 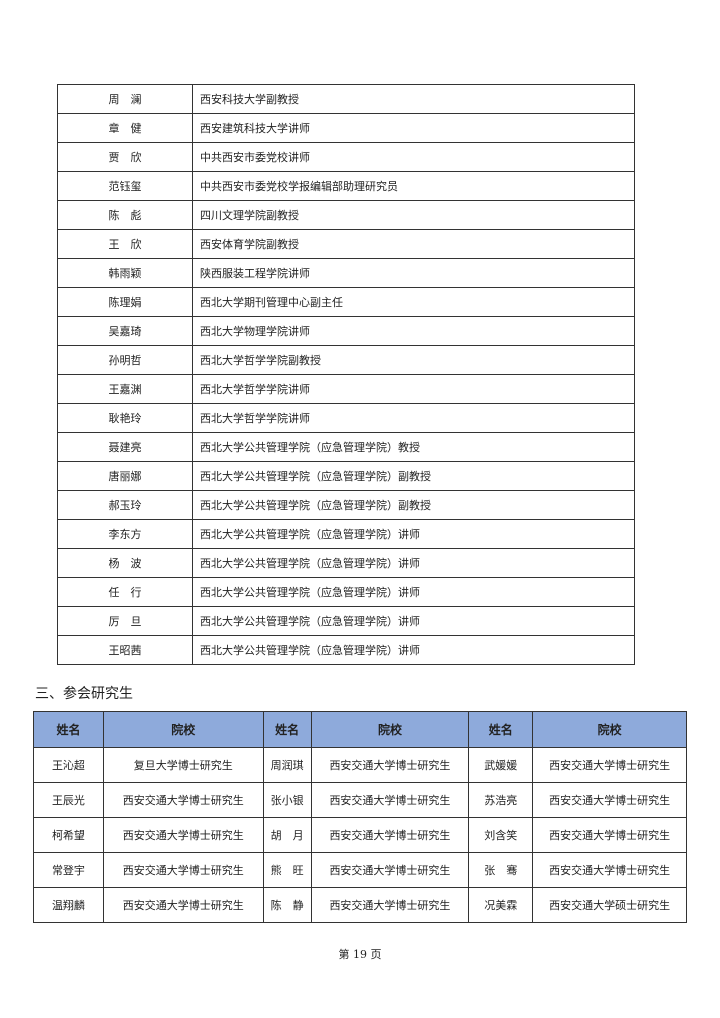 What do you see at coordinates (287, 835) in the screenshot?
I see `name-cell: 胡 月` at bounding box center [287, 835].